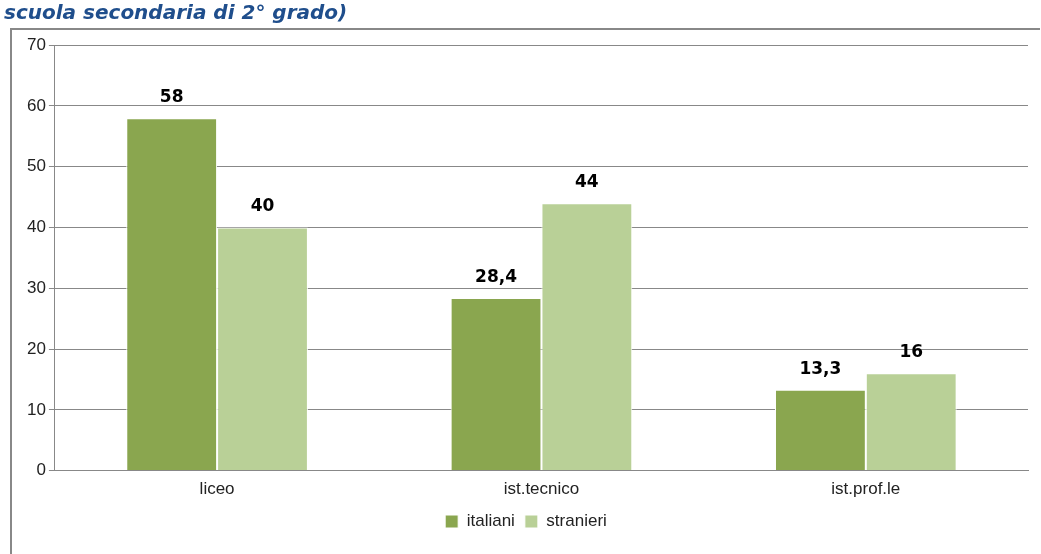 The width and height of the screenshot is (1041, 554). I want to click on y-tick-label: 30, so click(36, 287).